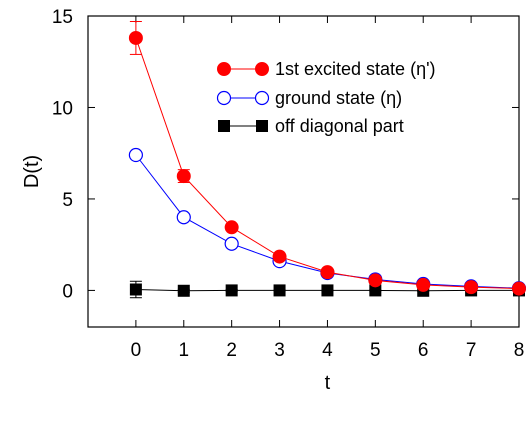 The image size is (526, 425). Describe the element at coordinates (338, 98) in the screenshot. I see `legend-label: ground state (η)` at that location.